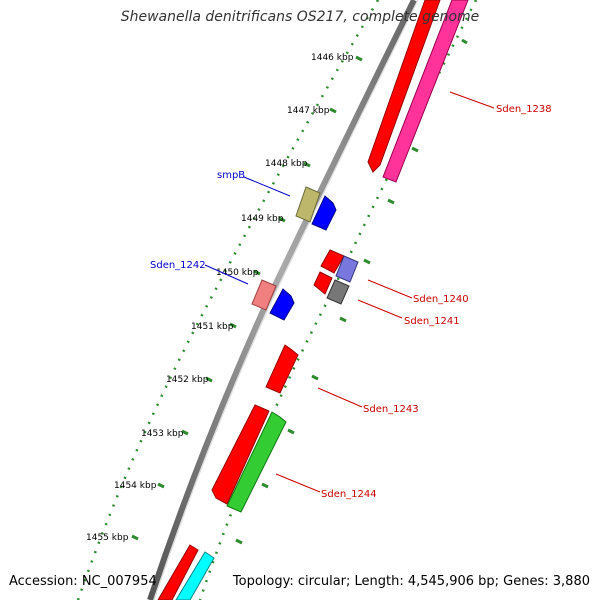 Image resolution: width=600 pixels, height=600 pixels. Describe the element at coordinates (187, 380) in the screenshot. I see `tick-label-1452: 1452 kbp` at that location.